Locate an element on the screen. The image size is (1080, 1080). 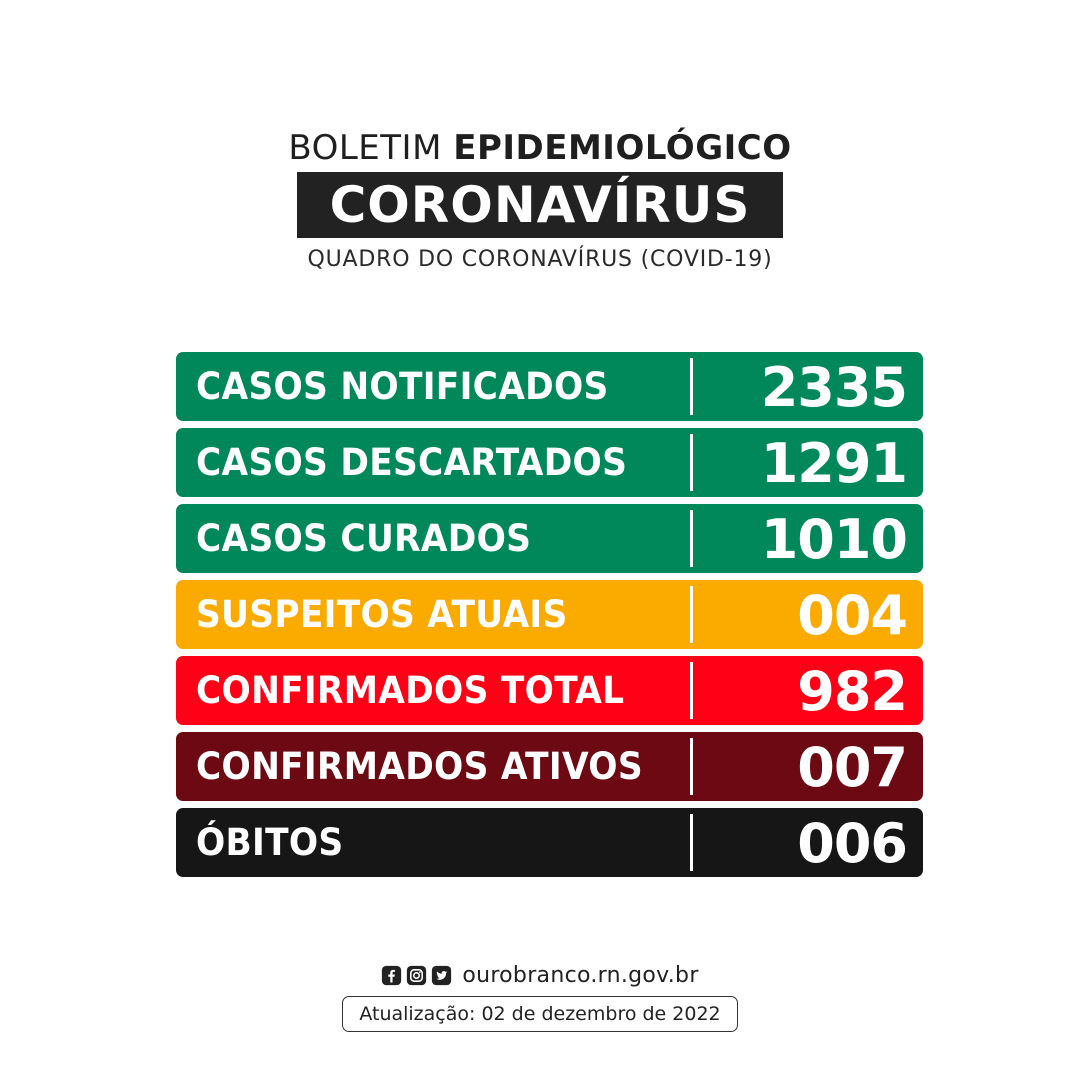
stat-label: CONFIRMADOS ATIVOS is located at coordinates (419, 766).